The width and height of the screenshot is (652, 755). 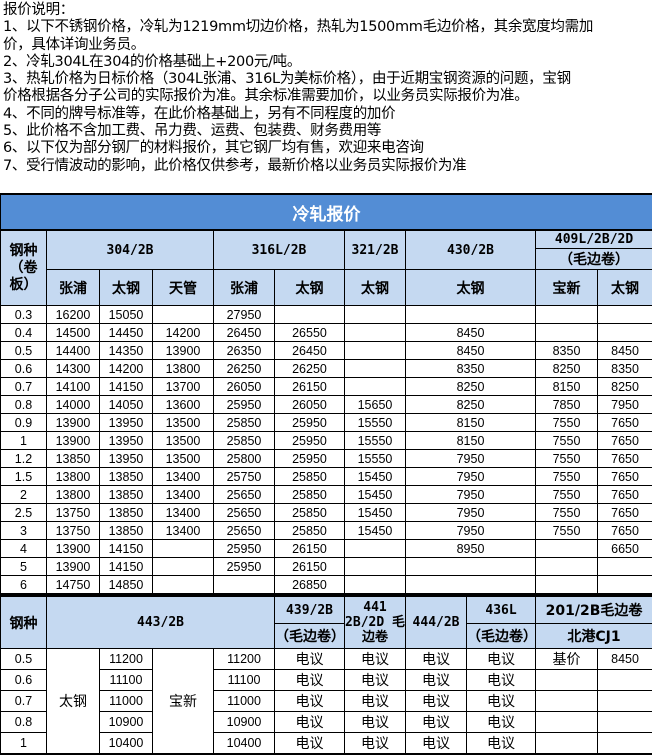 I want to click on group-430: 430/2B, so click(x=471, y=250).